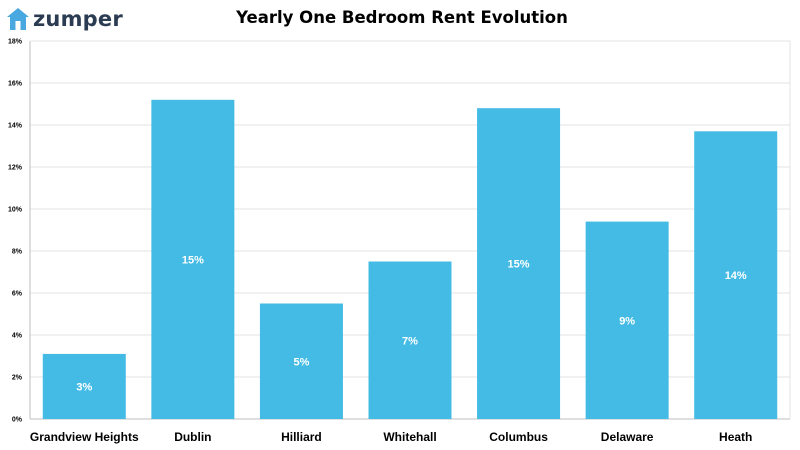  What do you see at coordinates (735, 437) in the screenshot?
I see `x-tick-label: Heath` at bounding box center [735, 437].